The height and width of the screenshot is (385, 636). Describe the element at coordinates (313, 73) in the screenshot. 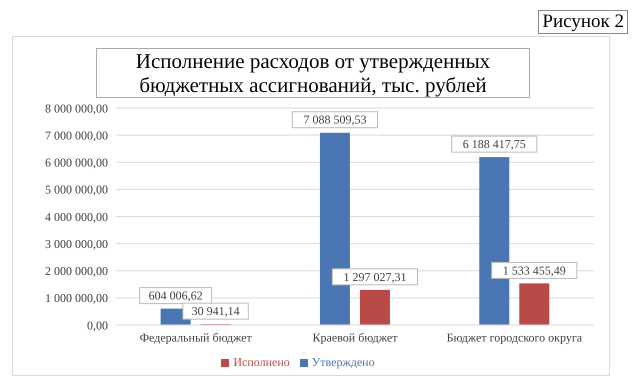

I see `chart-title: Исполнение расходов от утвержденных бюджетных ассигнований, тыс. рублей` at that location.